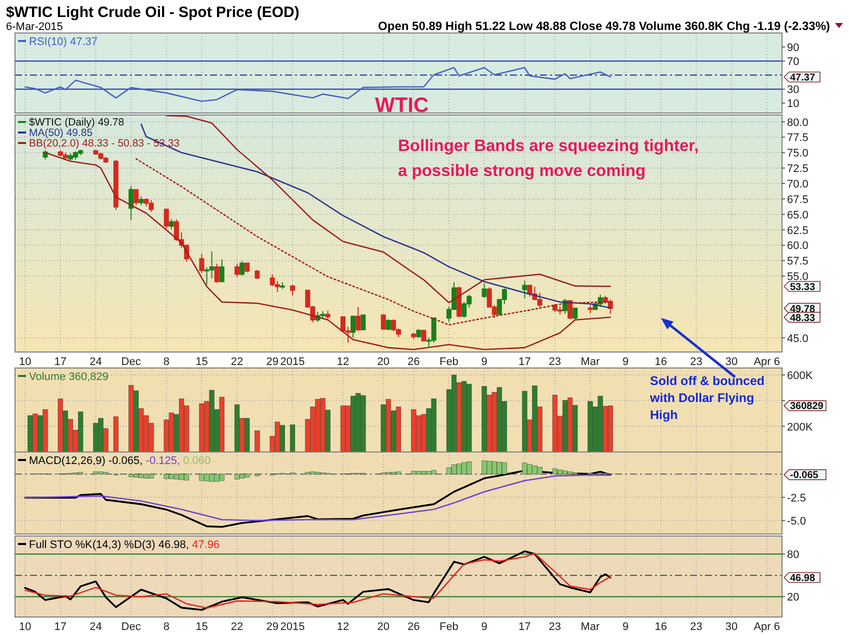  Describe the element at coordinates (797, 230) in the screenshot. I see `y-tick-label: 62.5` at that location.